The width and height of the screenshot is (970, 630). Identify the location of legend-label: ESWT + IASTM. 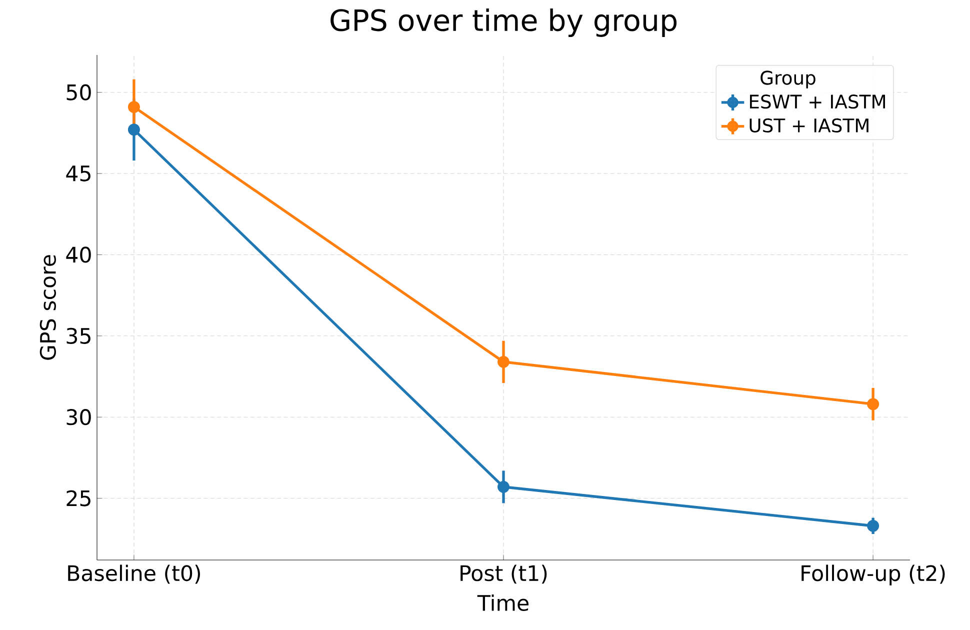
(817, 101).